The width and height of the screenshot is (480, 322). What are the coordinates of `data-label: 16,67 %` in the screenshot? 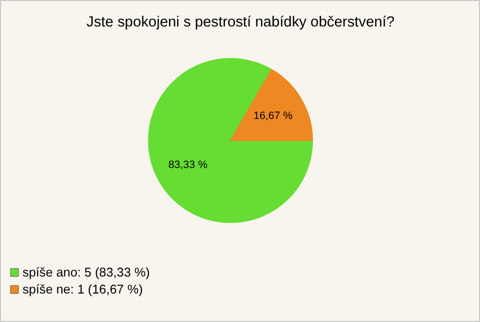 It's located at (274, 116).